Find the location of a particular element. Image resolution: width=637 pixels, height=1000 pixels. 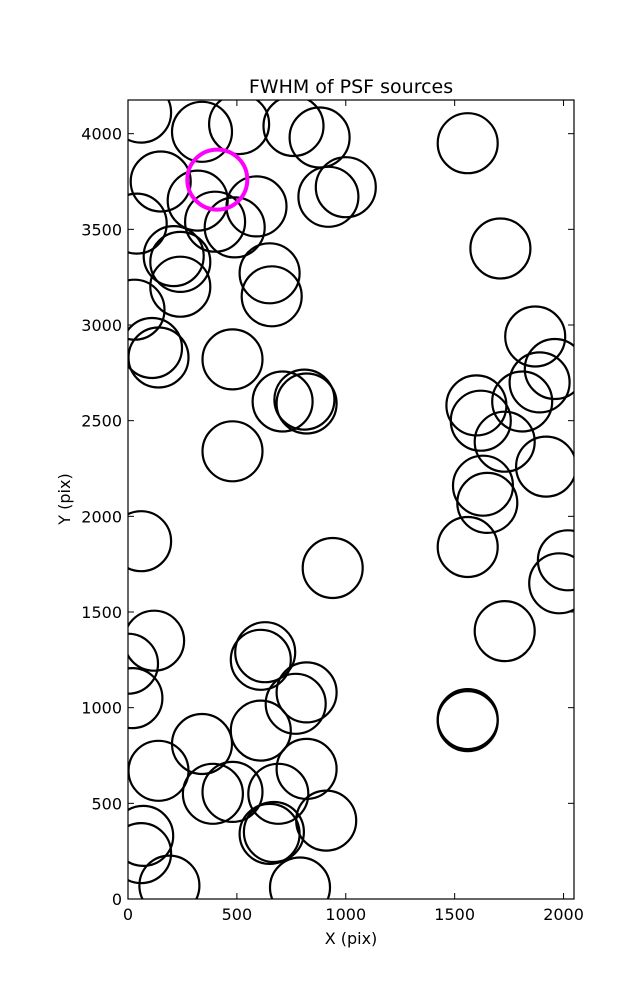

y-tick-label: 500 is located at coordinates (106, 803).